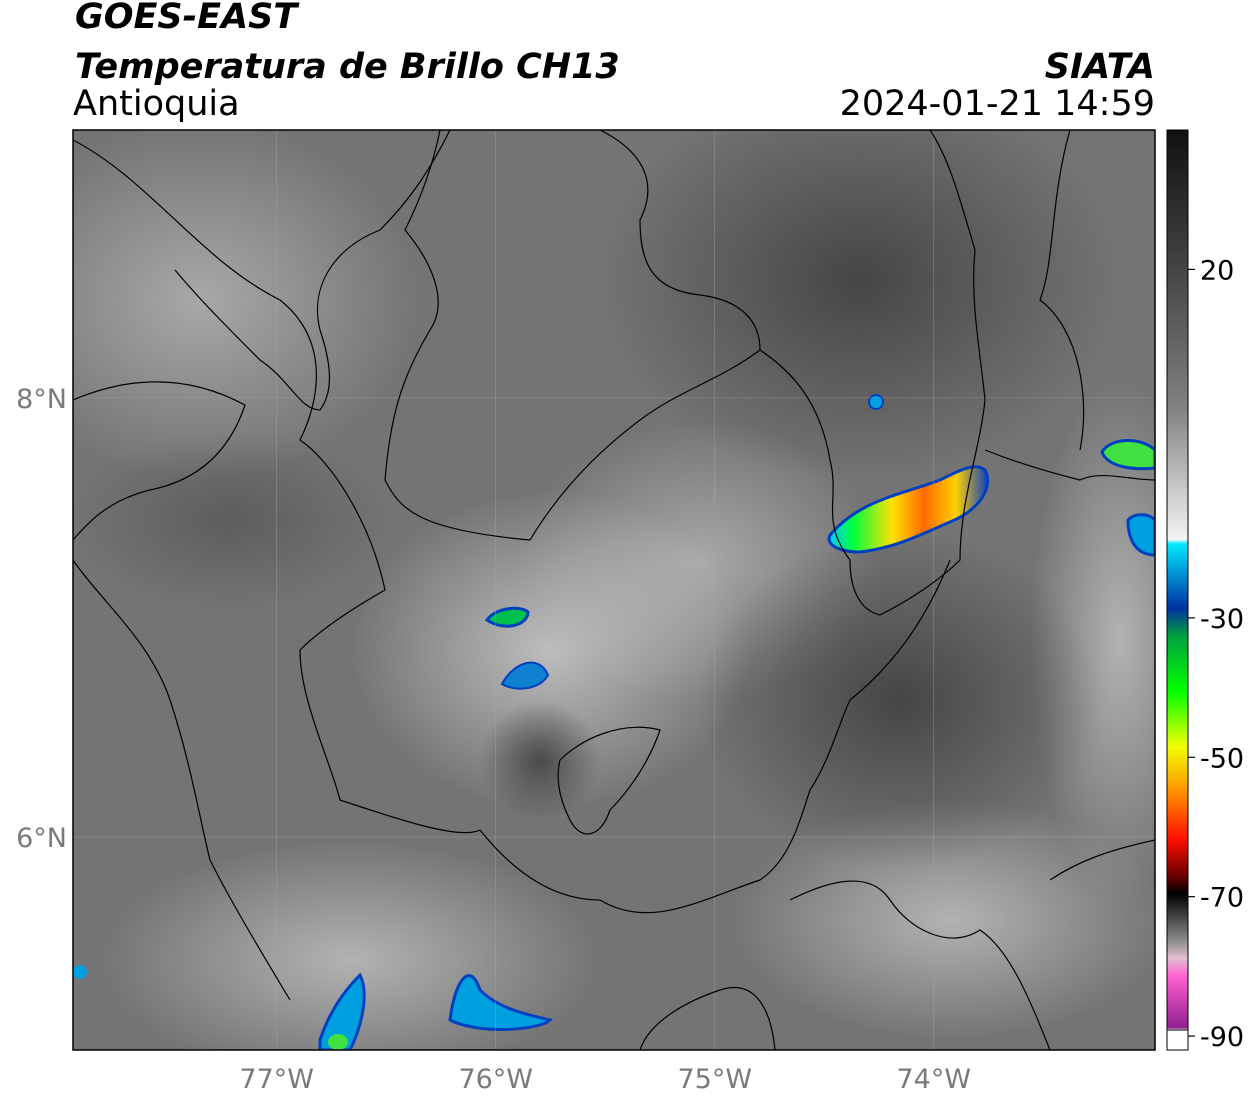  I want to click on cloud, so click(246, 305).